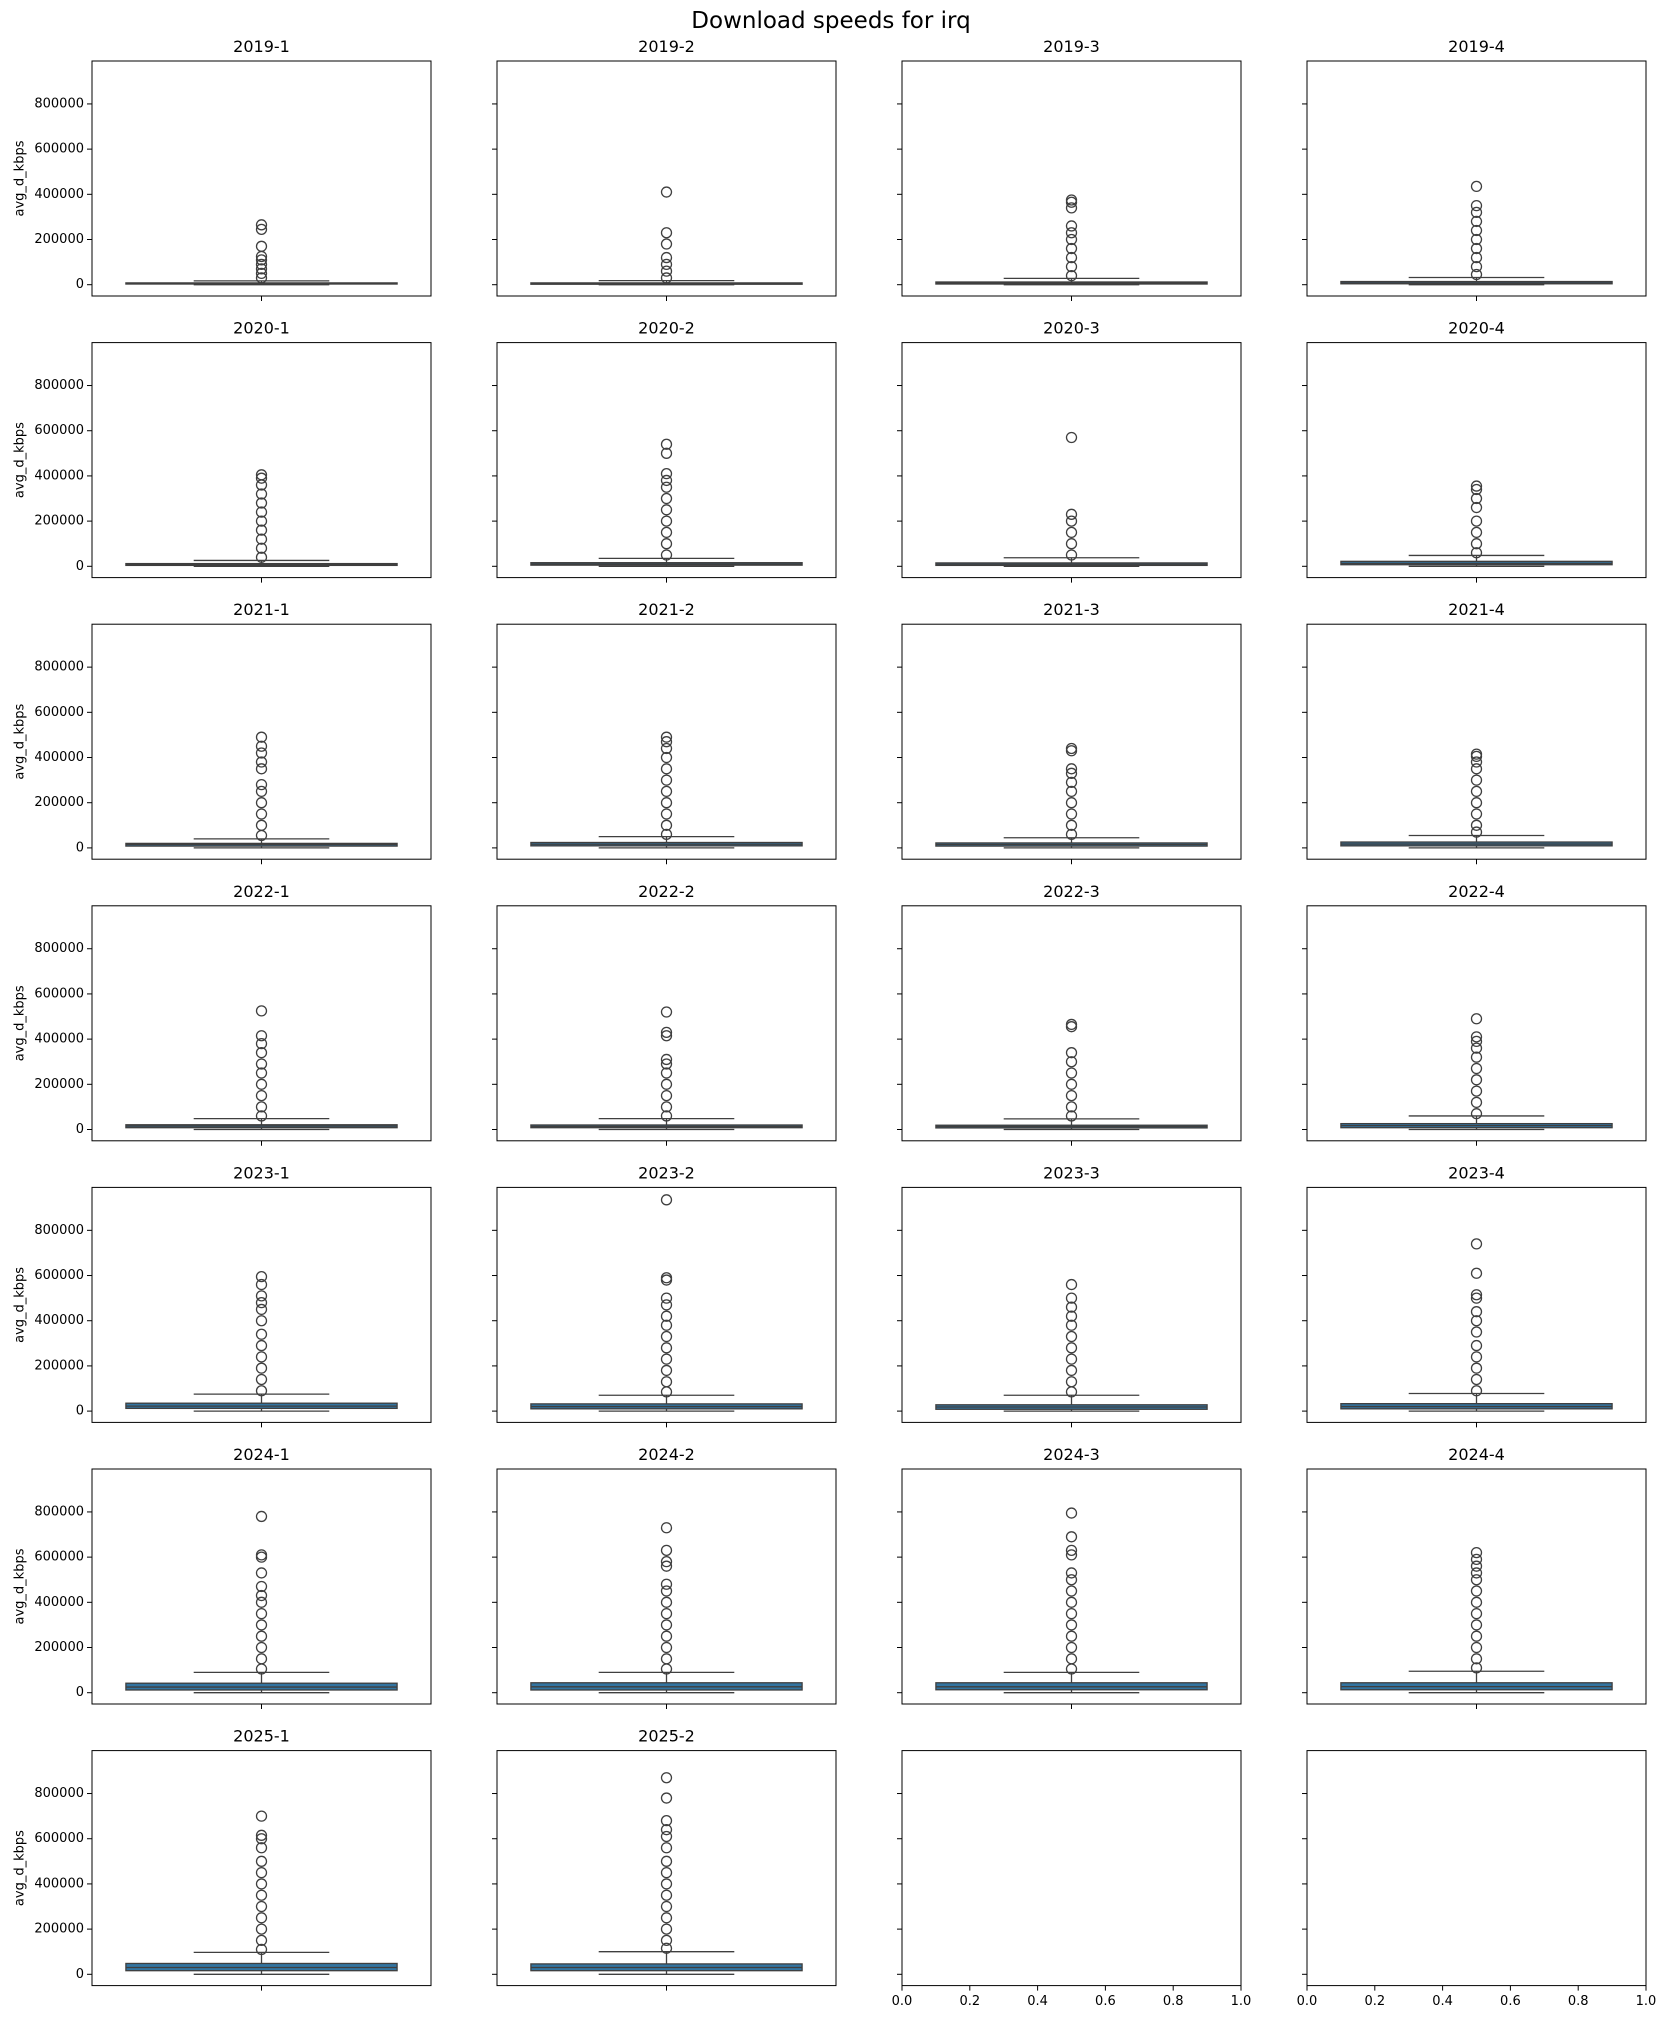 Image resolution: width=1663 pixels, height=2018 pixels. I want to click on panel-title: 2024-1, so click(261, 1454).